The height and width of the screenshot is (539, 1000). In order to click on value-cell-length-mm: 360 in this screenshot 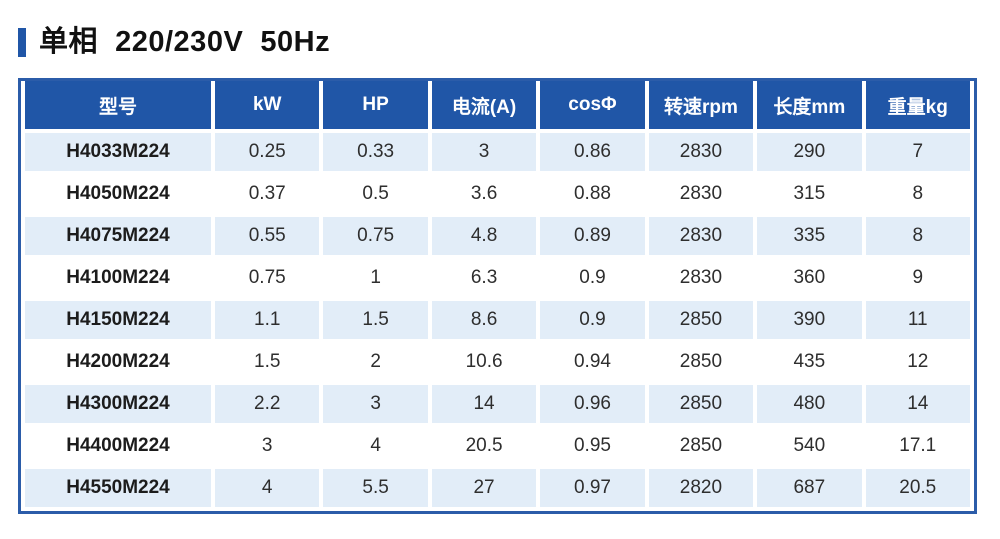, I will do `click(809, 278)`.